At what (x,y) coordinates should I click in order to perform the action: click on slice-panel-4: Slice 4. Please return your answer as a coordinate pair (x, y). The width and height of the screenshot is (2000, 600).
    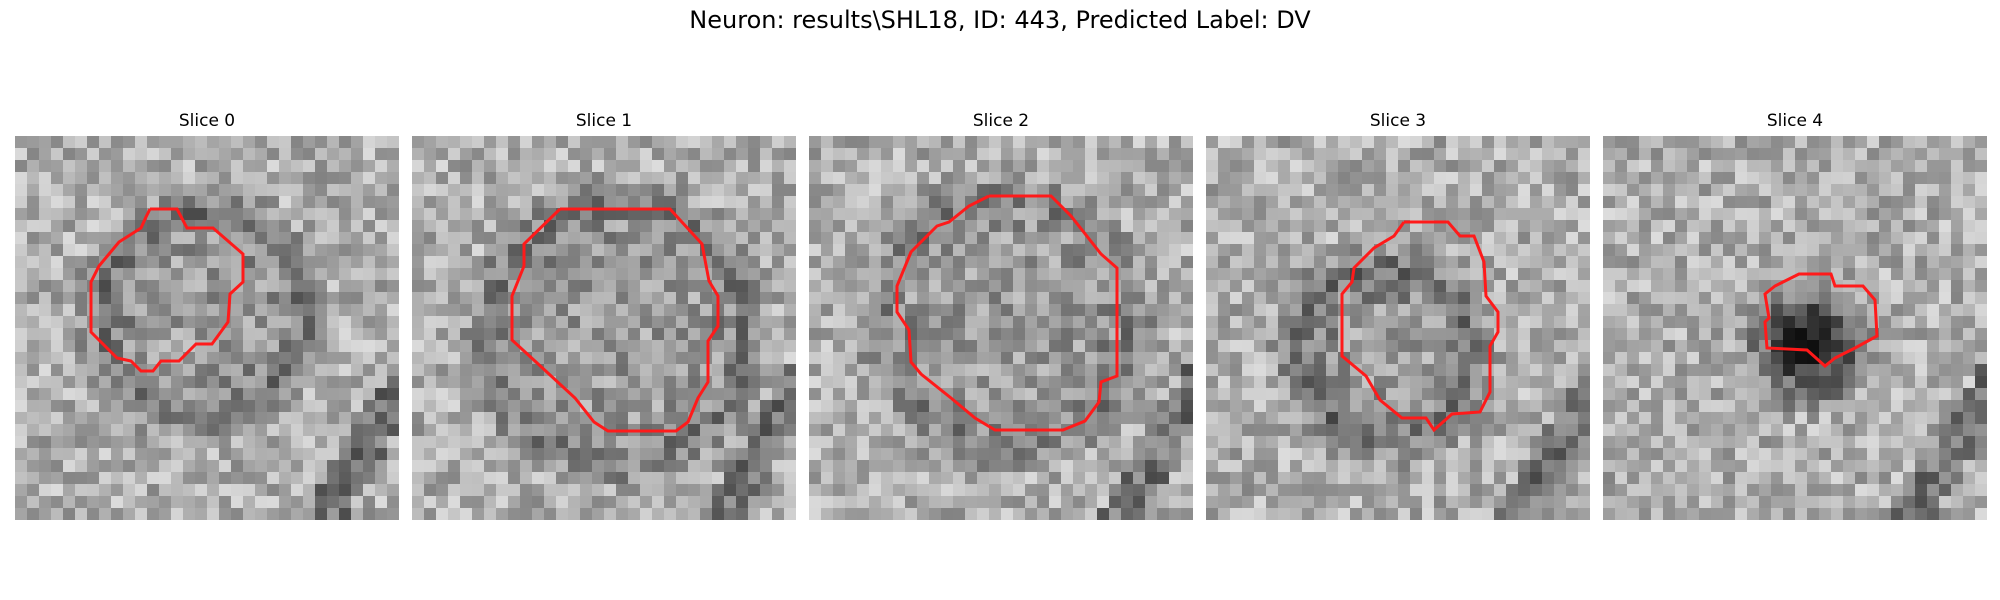
    Looking at the image, I should click on (1795, 315).